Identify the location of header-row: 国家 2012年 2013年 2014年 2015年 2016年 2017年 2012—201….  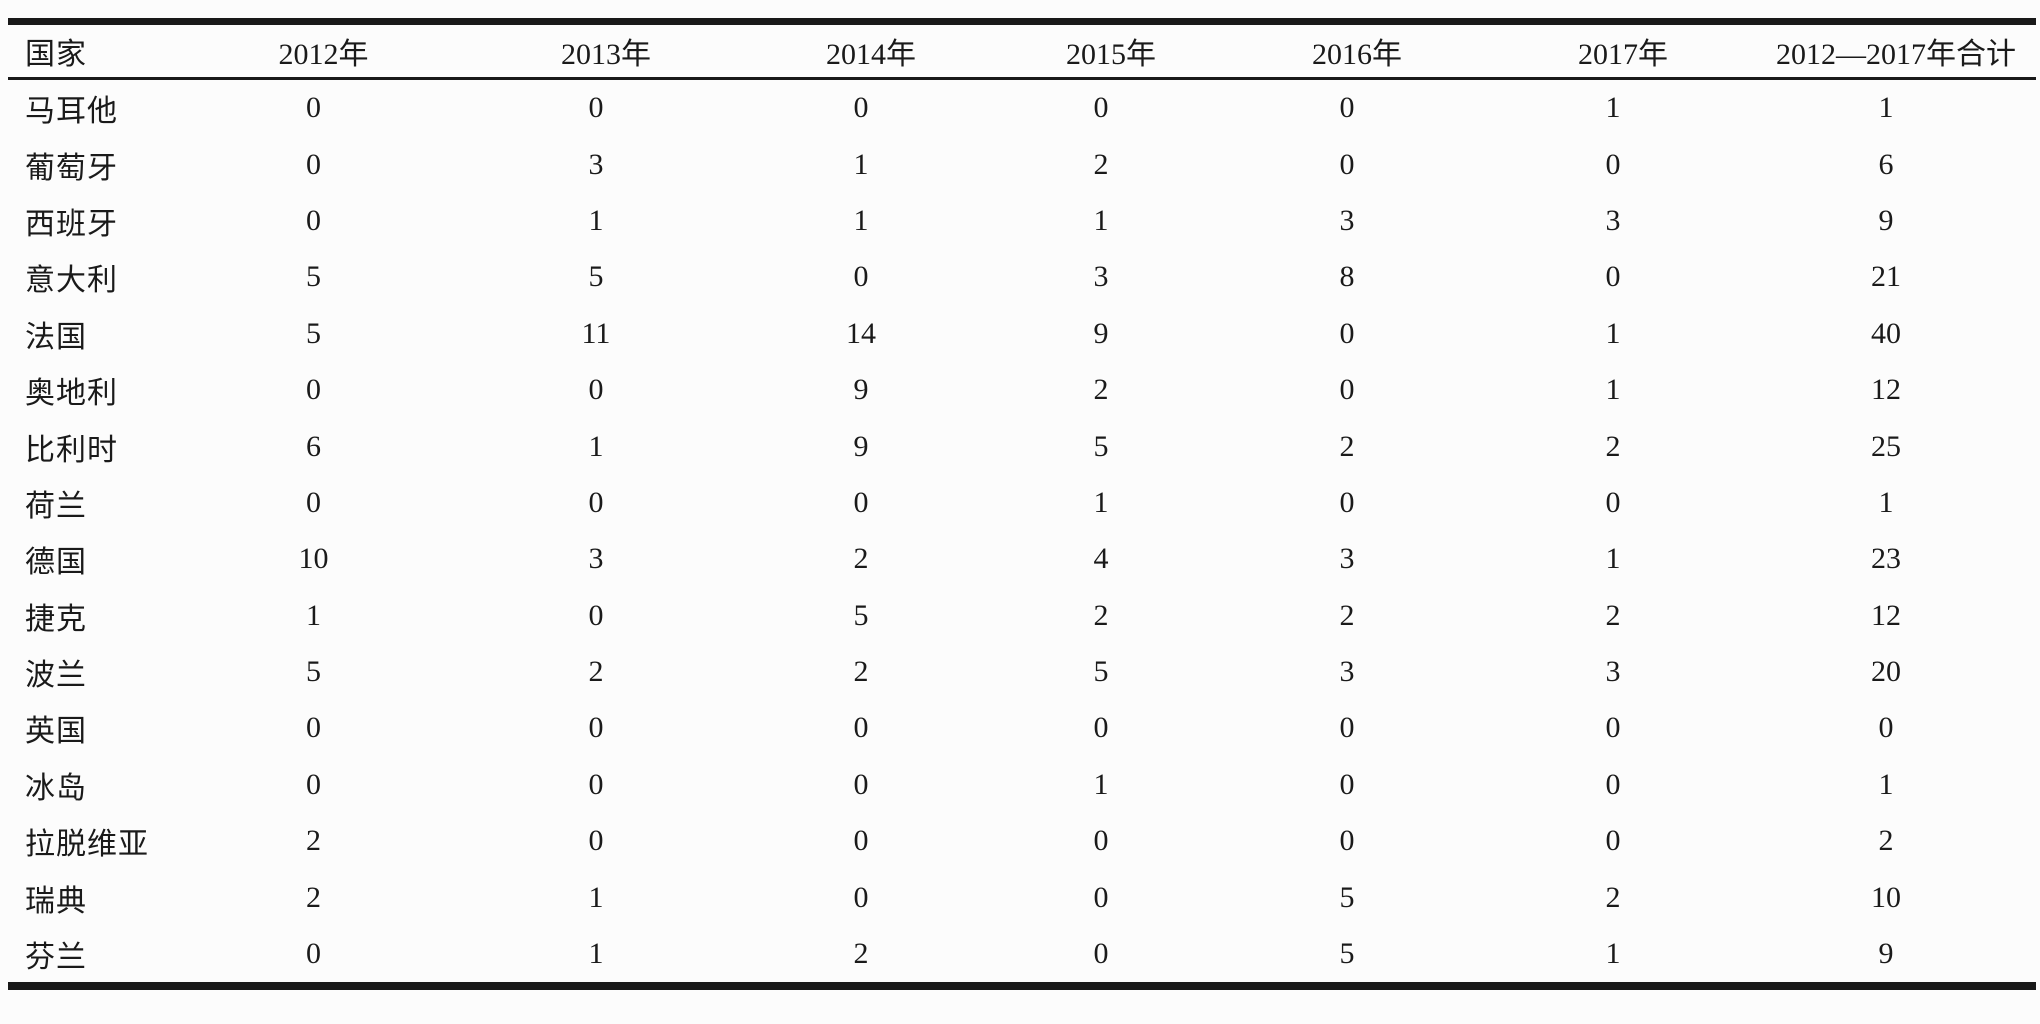
(1022, 50).